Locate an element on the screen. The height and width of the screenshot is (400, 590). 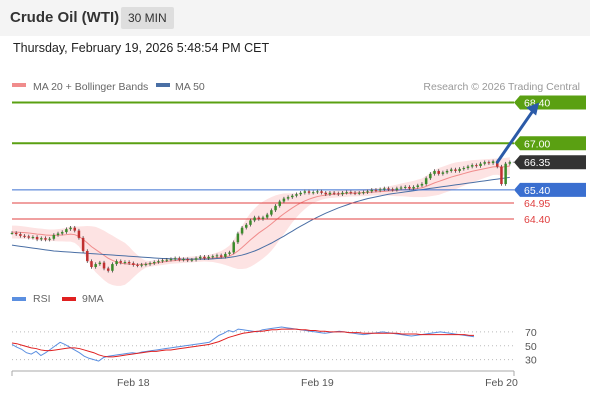
level-label-2: 66.35 is located at coordinates (537, 163).